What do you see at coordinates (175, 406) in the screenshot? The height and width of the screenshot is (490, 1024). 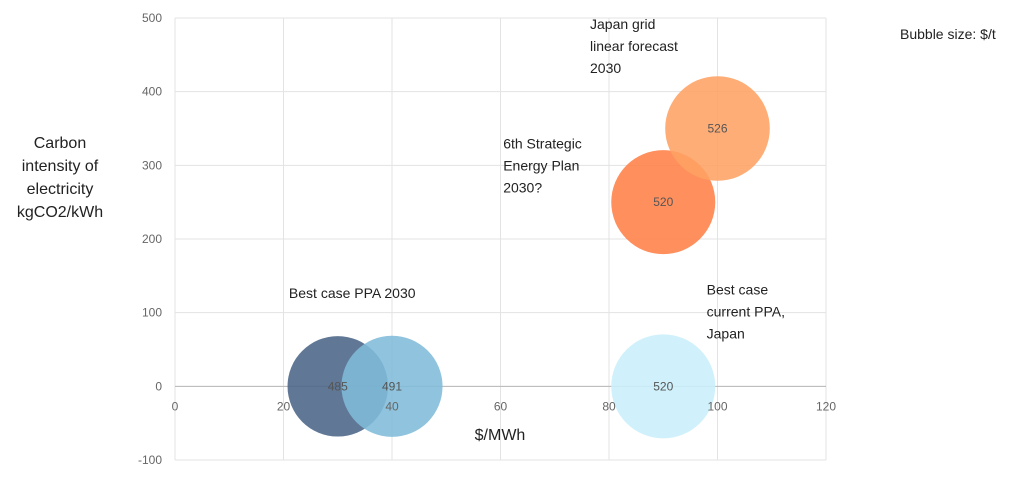 I see `x-tick-label-0: 0` at bounding box center [175, 406].